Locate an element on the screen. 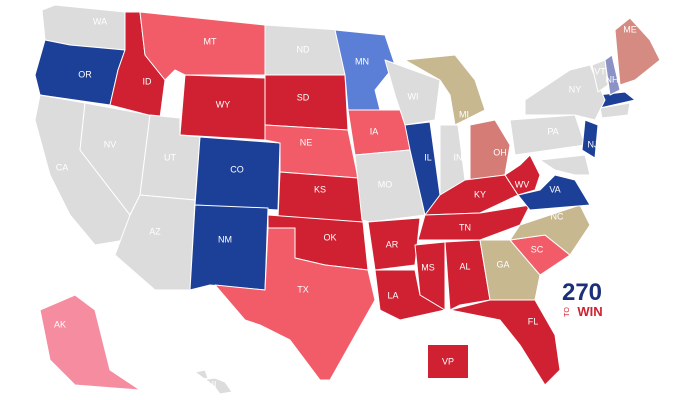 This screenshot has height=400, width=680. ct-ri is located at coordinates (615, 110).